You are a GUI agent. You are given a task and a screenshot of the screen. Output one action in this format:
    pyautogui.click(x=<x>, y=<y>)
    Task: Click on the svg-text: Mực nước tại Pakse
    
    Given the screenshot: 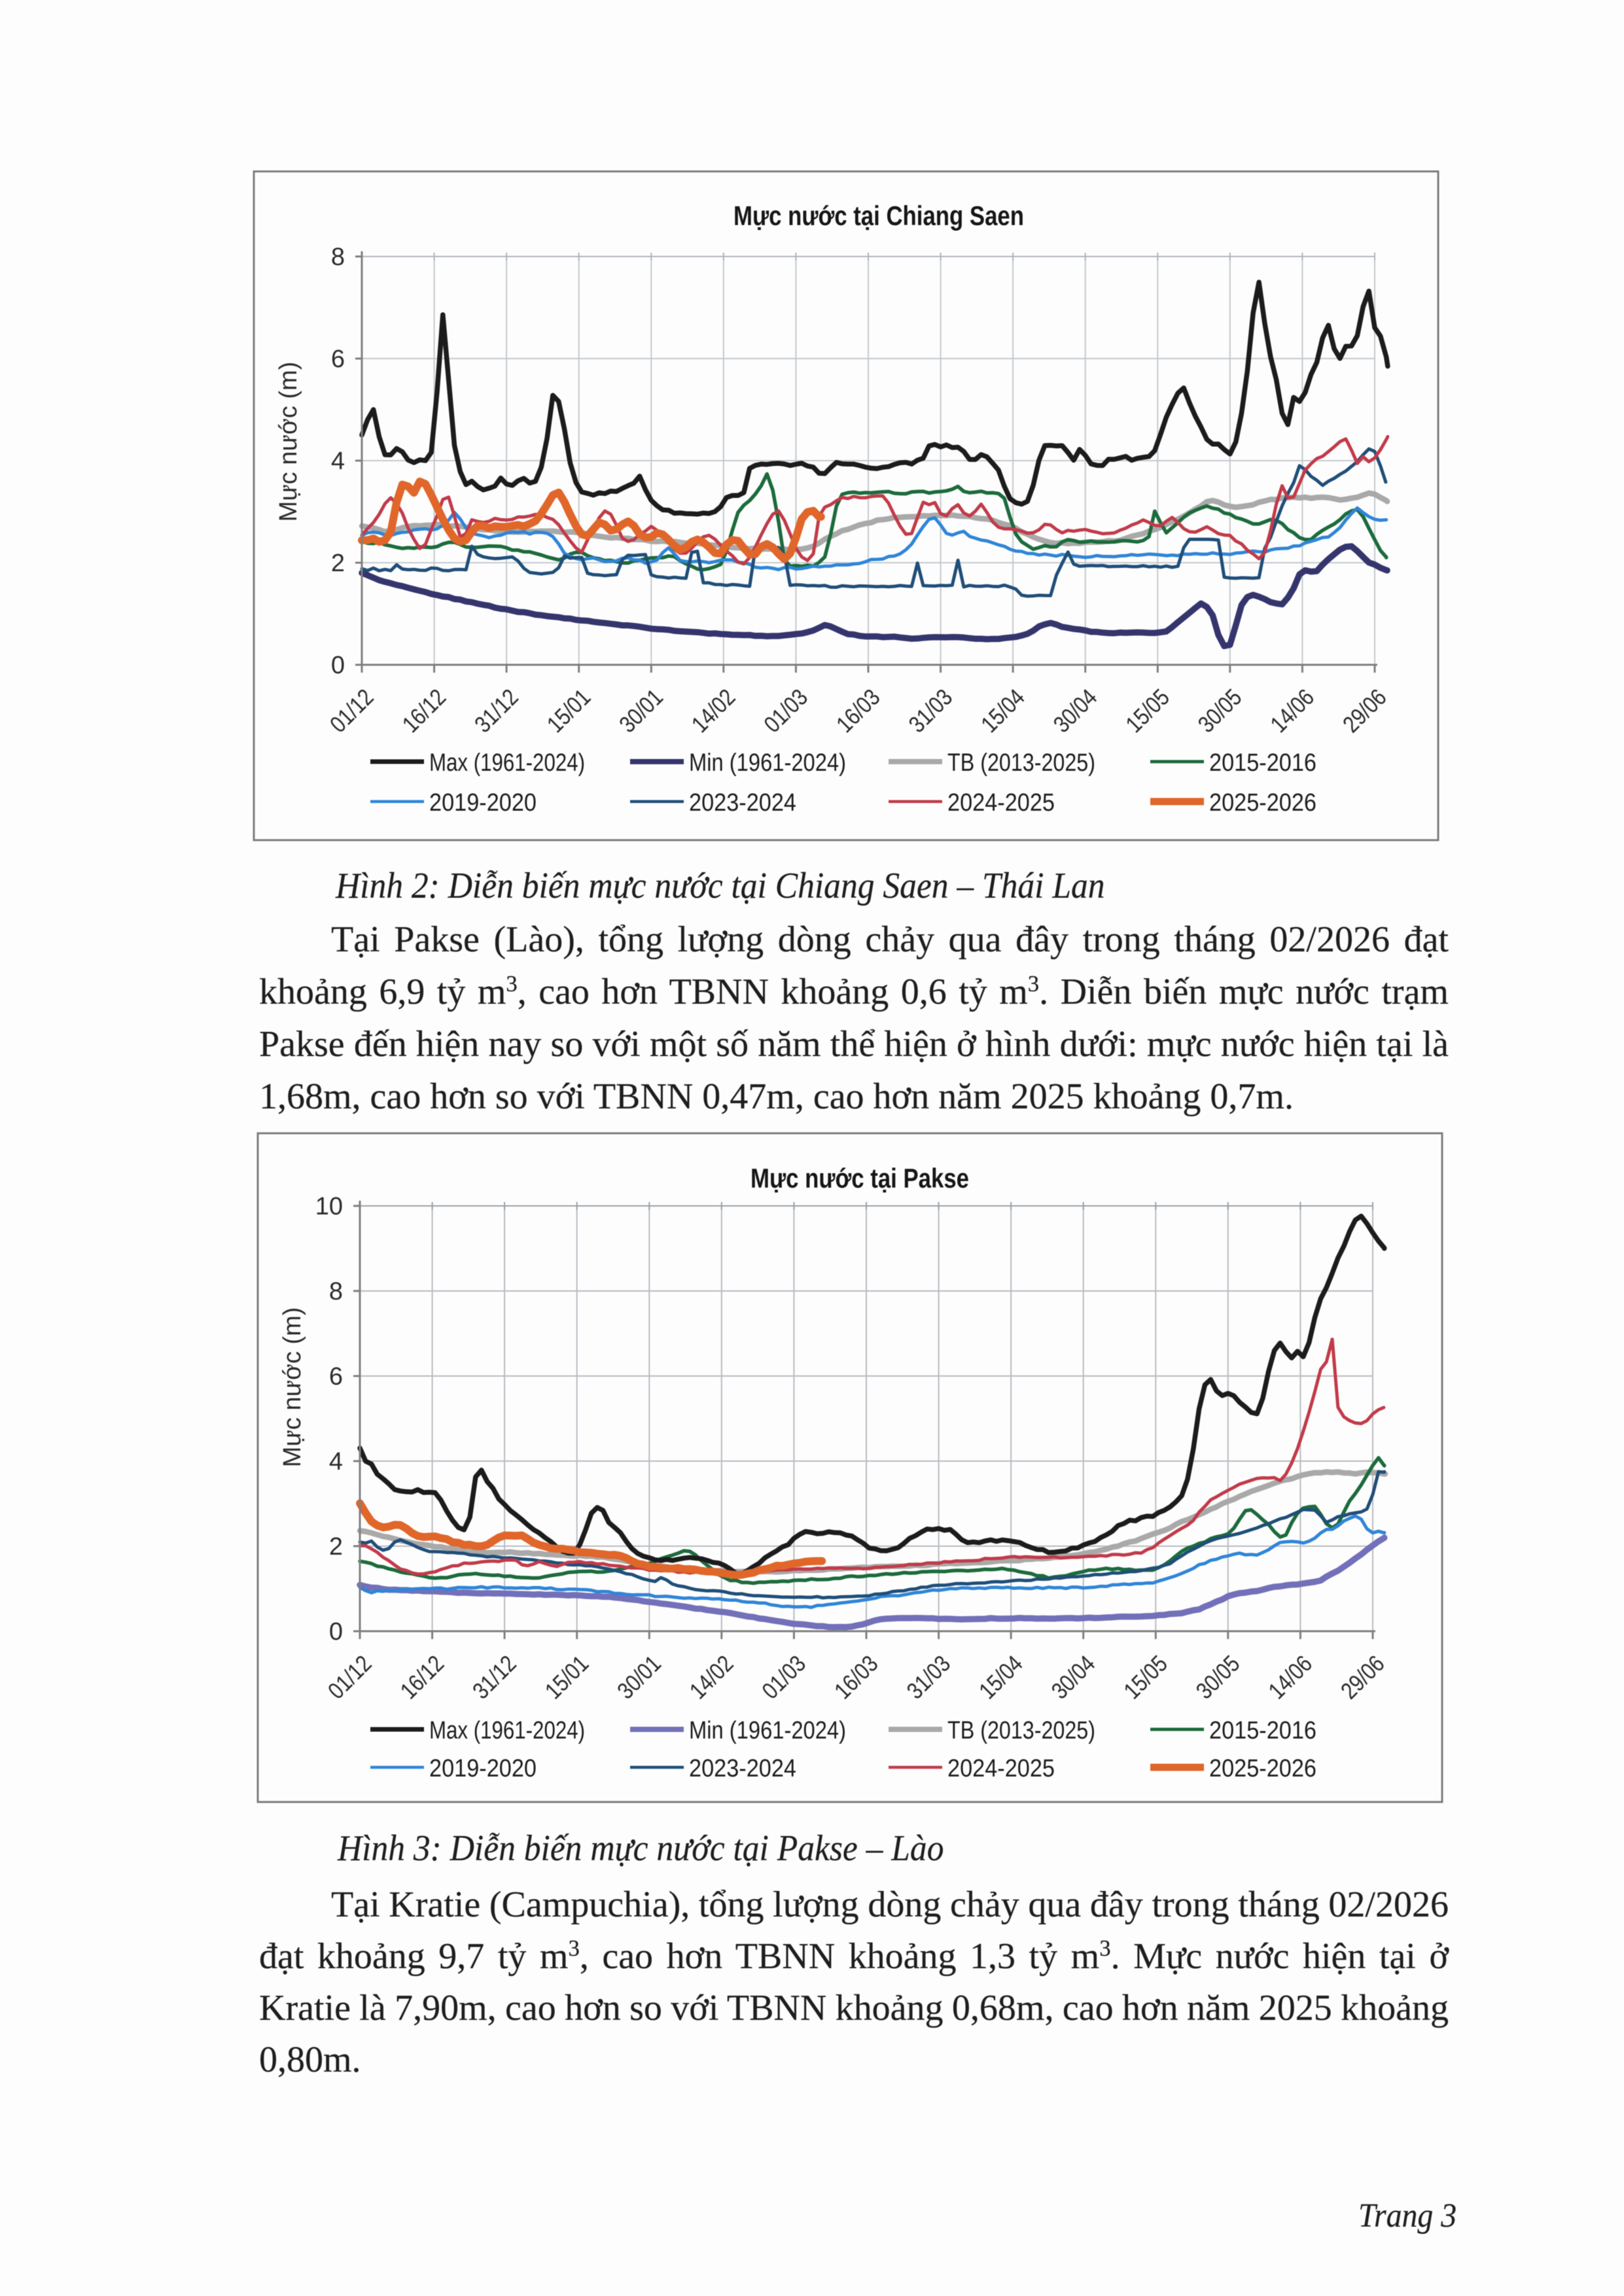 What is the action you would take?
    pyautogui.click(x=859, y=1178)
    